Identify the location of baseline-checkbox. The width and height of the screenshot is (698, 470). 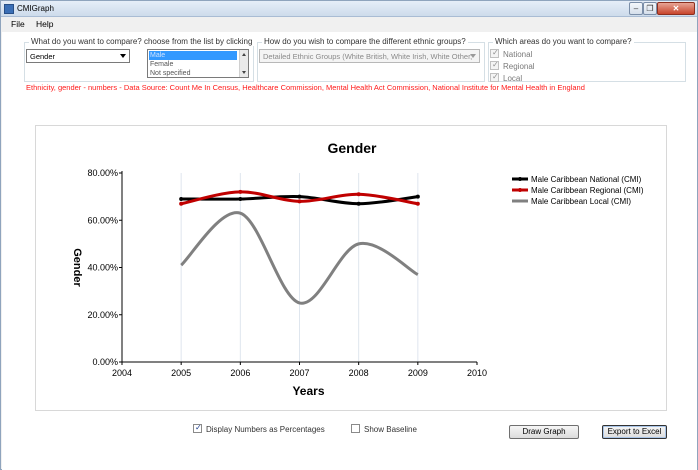
(355, 428).